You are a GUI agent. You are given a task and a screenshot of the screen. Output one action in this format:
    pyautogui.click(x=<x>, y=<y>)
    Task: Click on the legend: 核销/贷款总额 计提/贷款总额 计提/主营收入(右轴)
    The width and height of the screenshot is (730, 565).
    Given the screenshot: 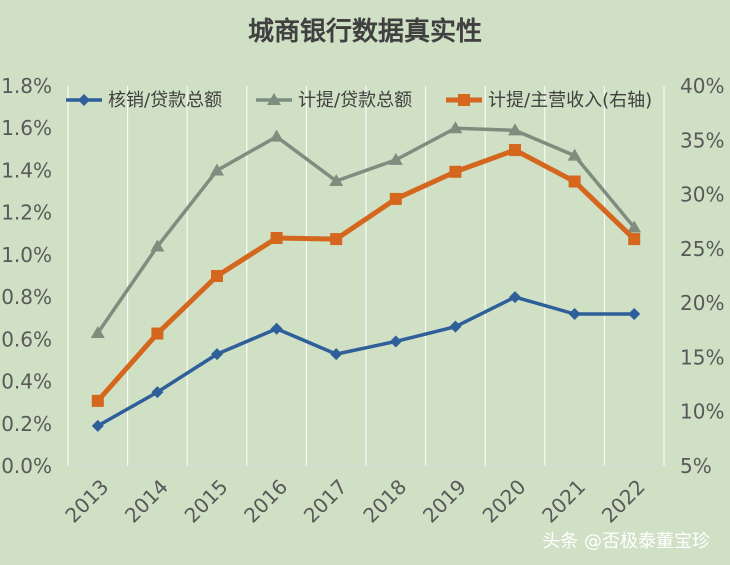 What is the action you would take?
    pyautogui.click(x=359, y=100)
    